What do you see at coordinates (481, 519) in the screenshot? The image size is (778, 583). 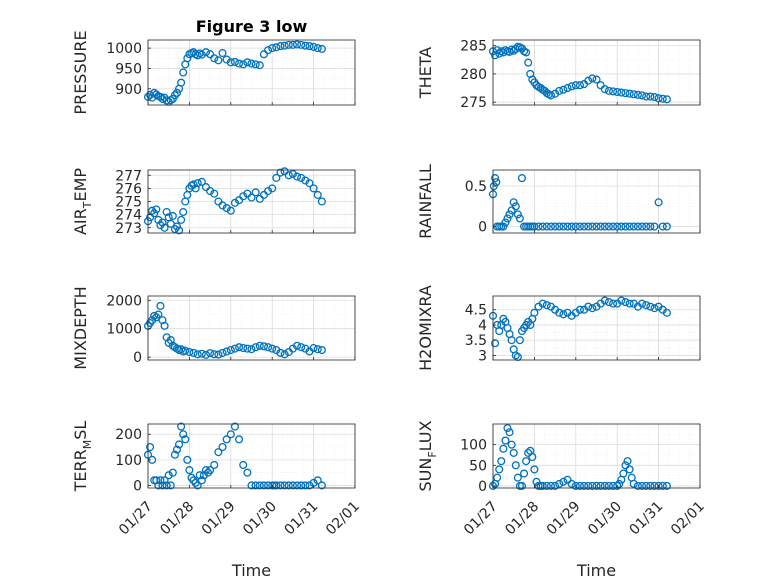 I see `x-tick-label: 01/27` at bounding box center [481, 519].